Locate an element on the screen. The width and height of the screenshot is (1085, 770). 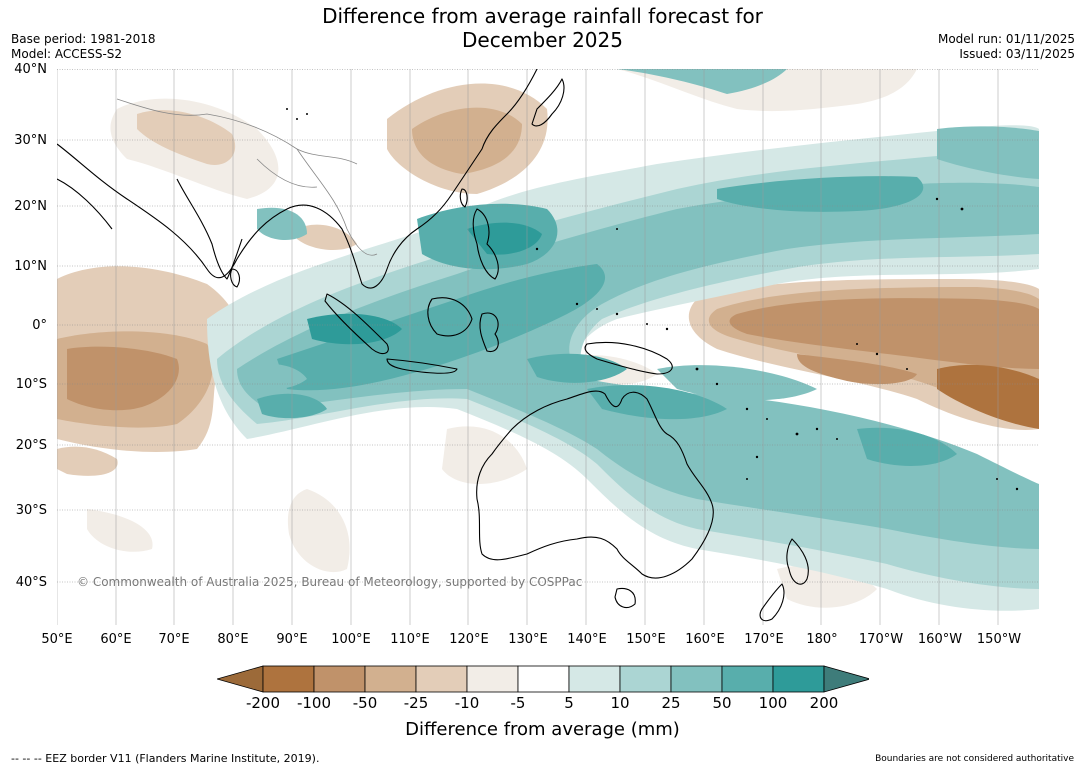
lat-label-20n: 20°N is located at coordinates (30, 206).